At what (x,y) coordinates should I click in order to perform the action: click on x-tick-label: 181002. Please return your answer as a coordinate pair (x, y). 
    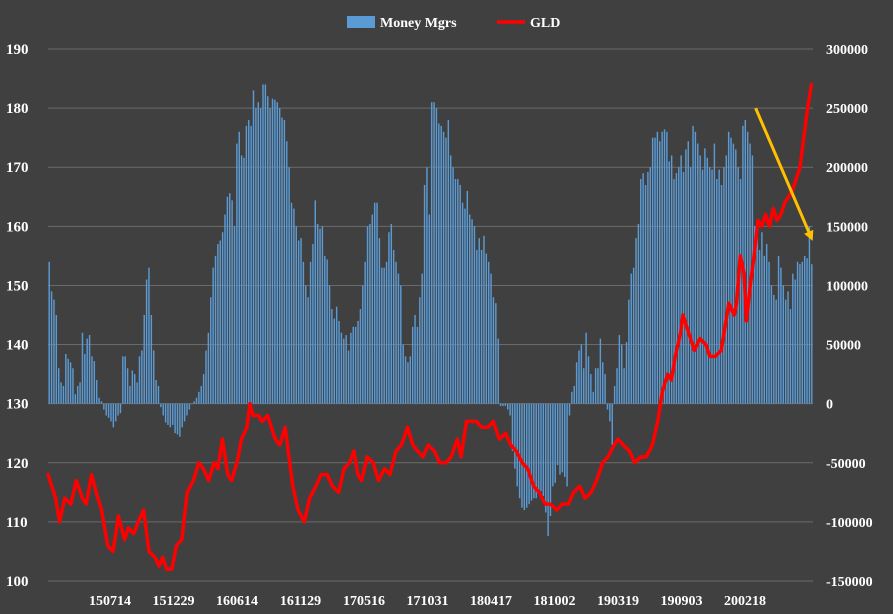
    Looking at the image, I should click on (555, 601).